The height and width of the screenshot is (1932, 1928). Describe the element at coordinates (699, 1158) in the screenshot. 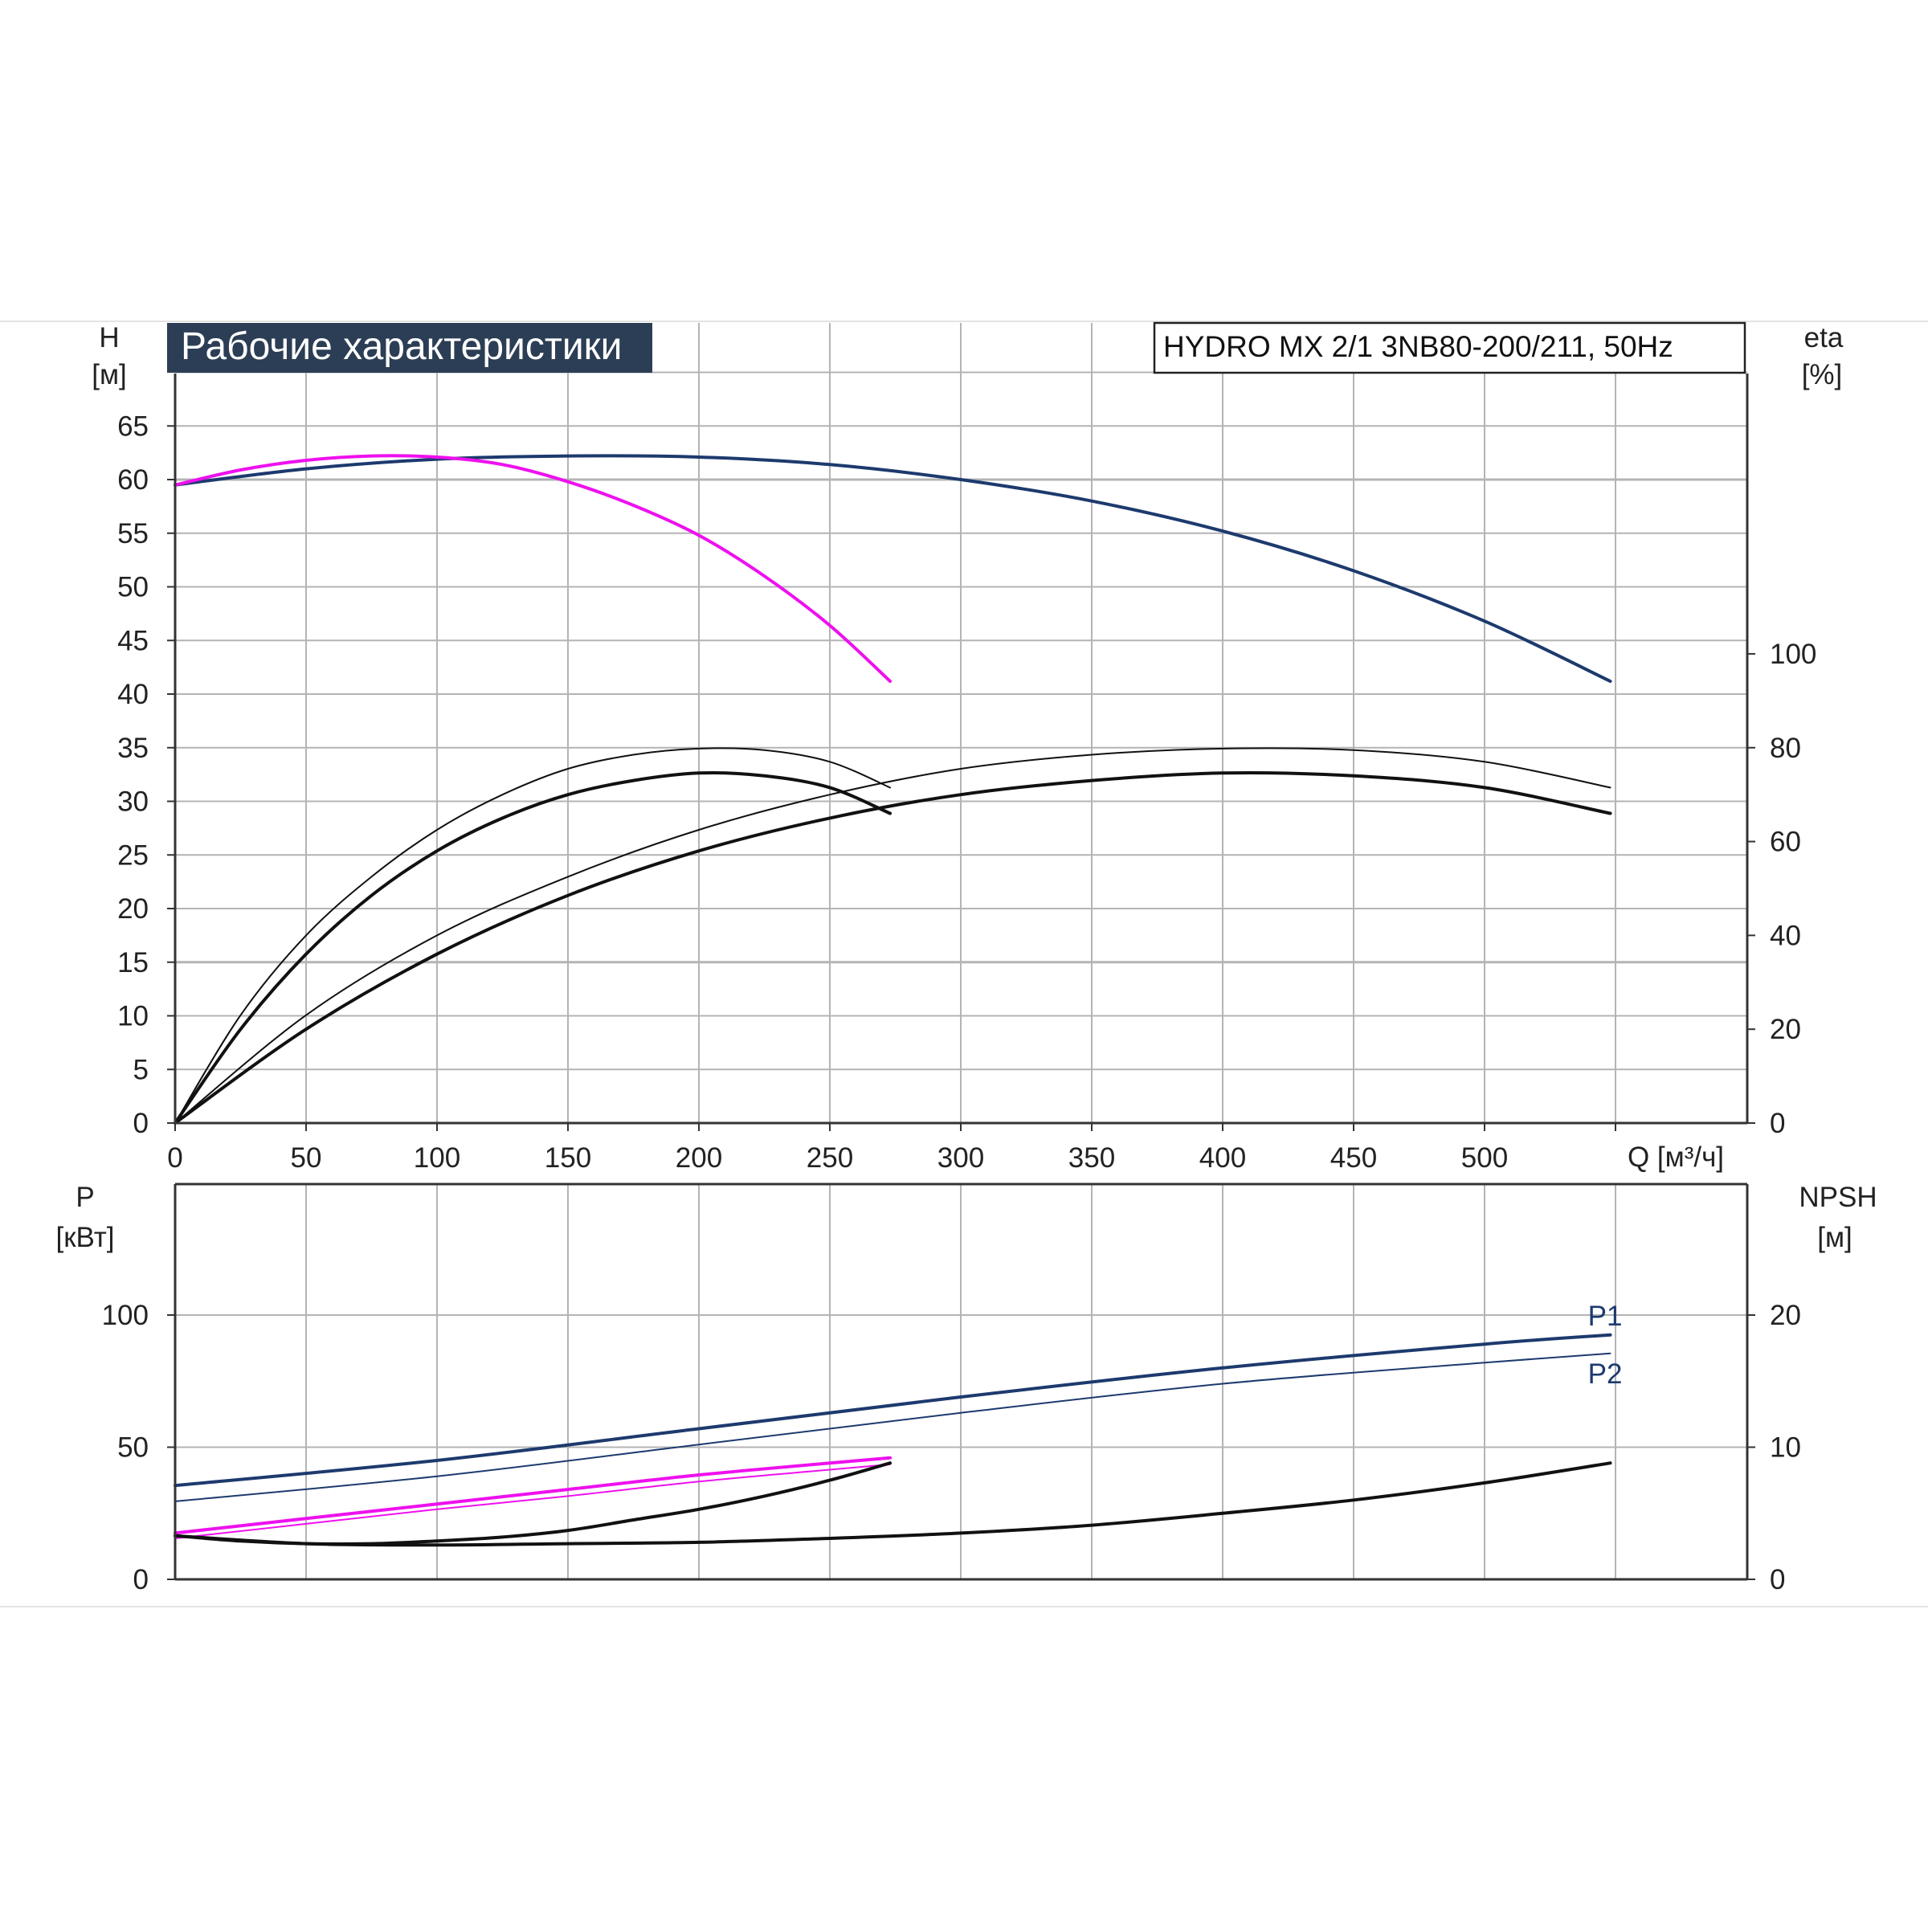

I see `top-xtick-label: 200` at that location.